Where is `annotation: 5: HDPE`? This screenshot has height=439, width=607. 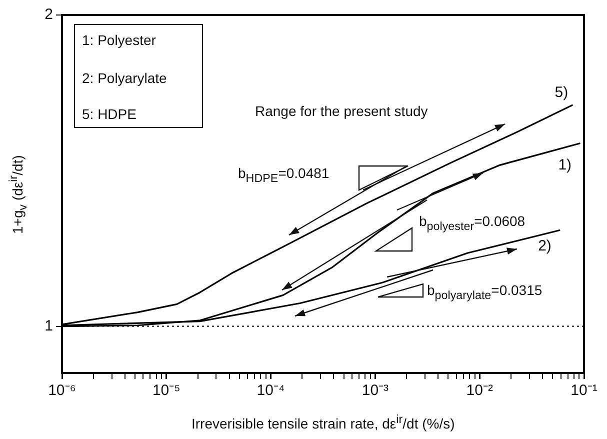 annotation: 5: HDPE is located at coordinates (109, 114).